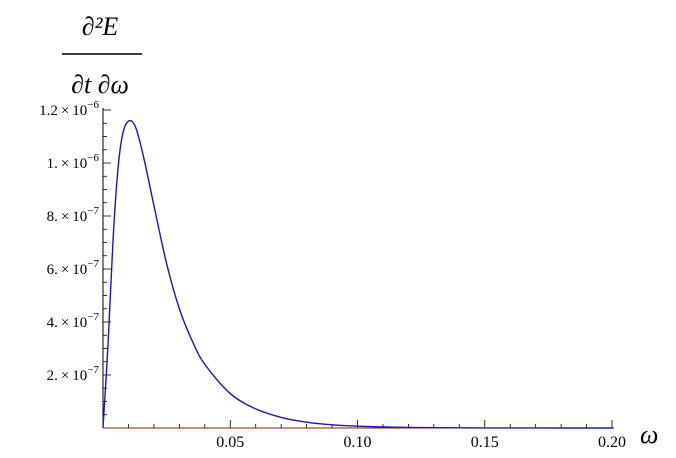  Describe the element at coordinates (100, 84) in the screenshot. I see `y-axis-label-denominator: ∂t ∂ω` at that location.